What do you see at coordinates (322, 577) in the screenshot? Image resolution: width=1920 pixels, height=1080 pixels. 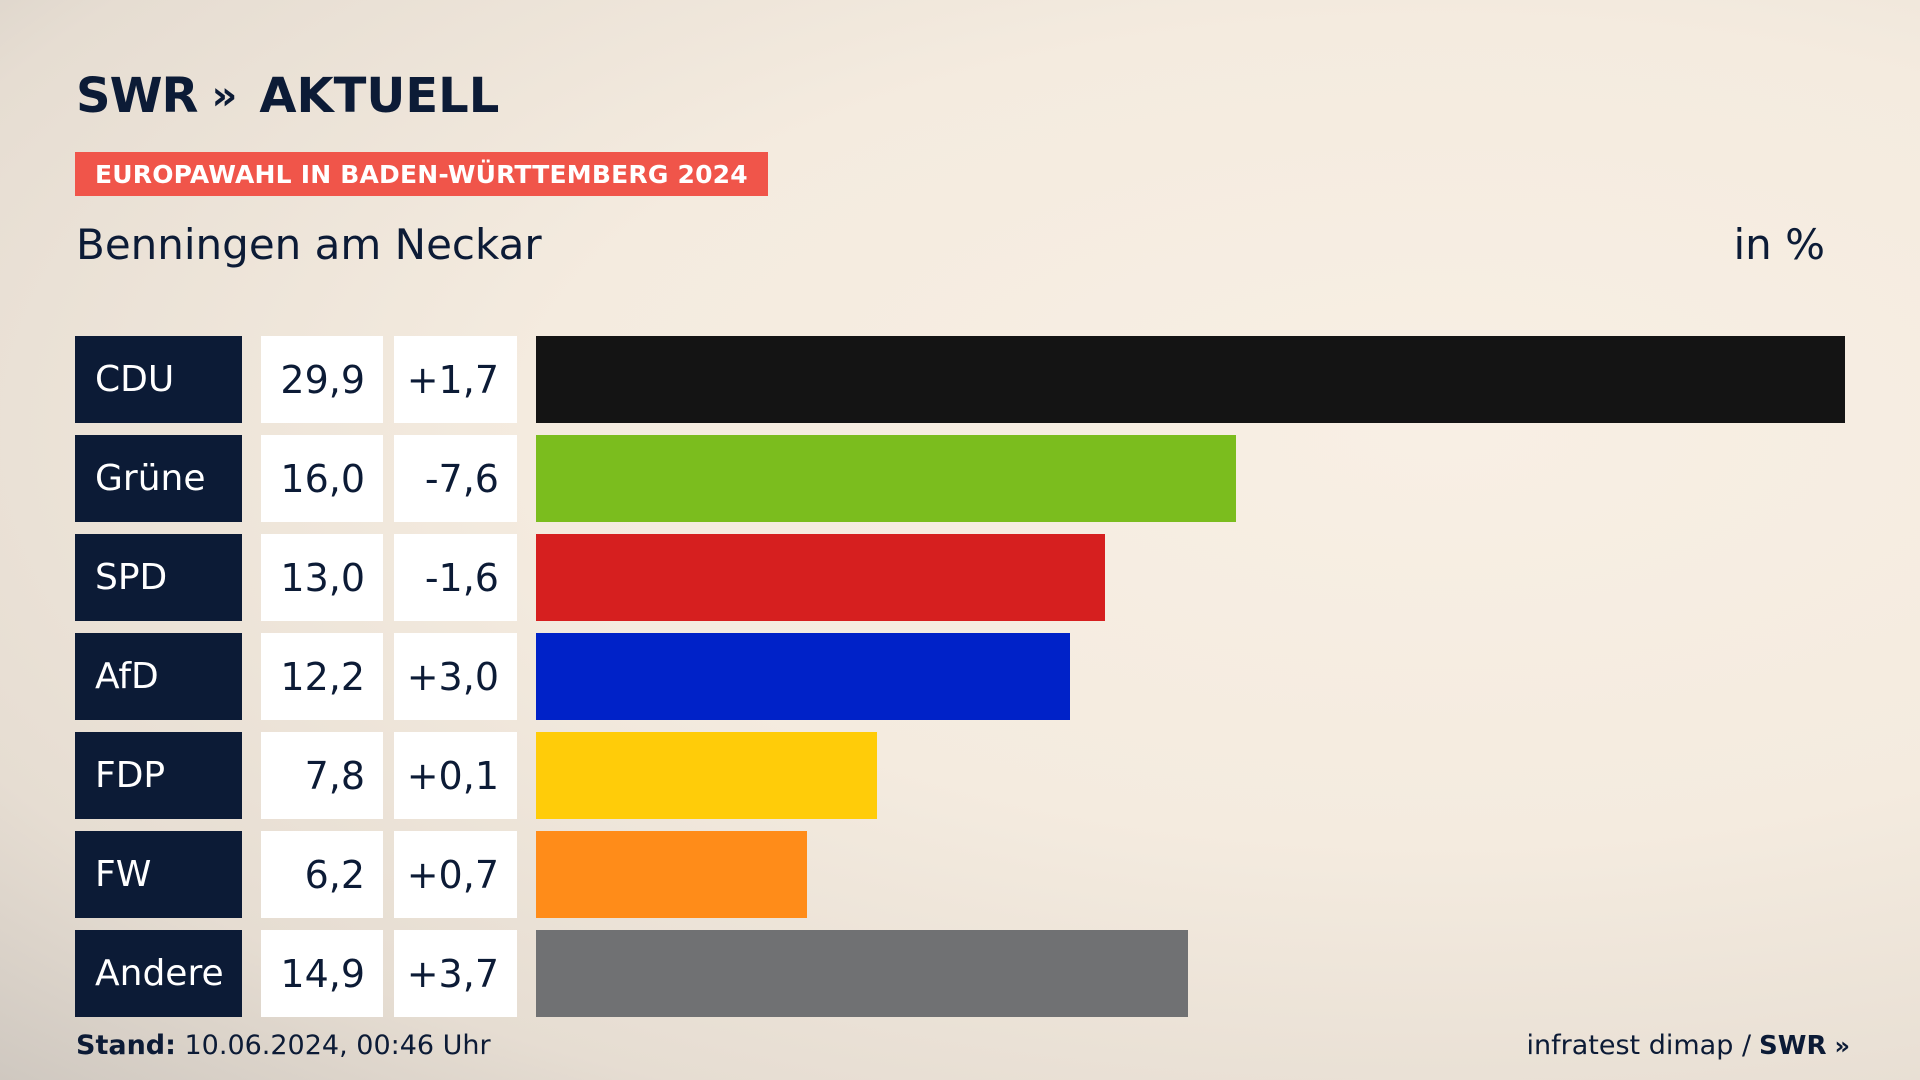 I see `value-label: 13,0` at bounding box center [322, 577].